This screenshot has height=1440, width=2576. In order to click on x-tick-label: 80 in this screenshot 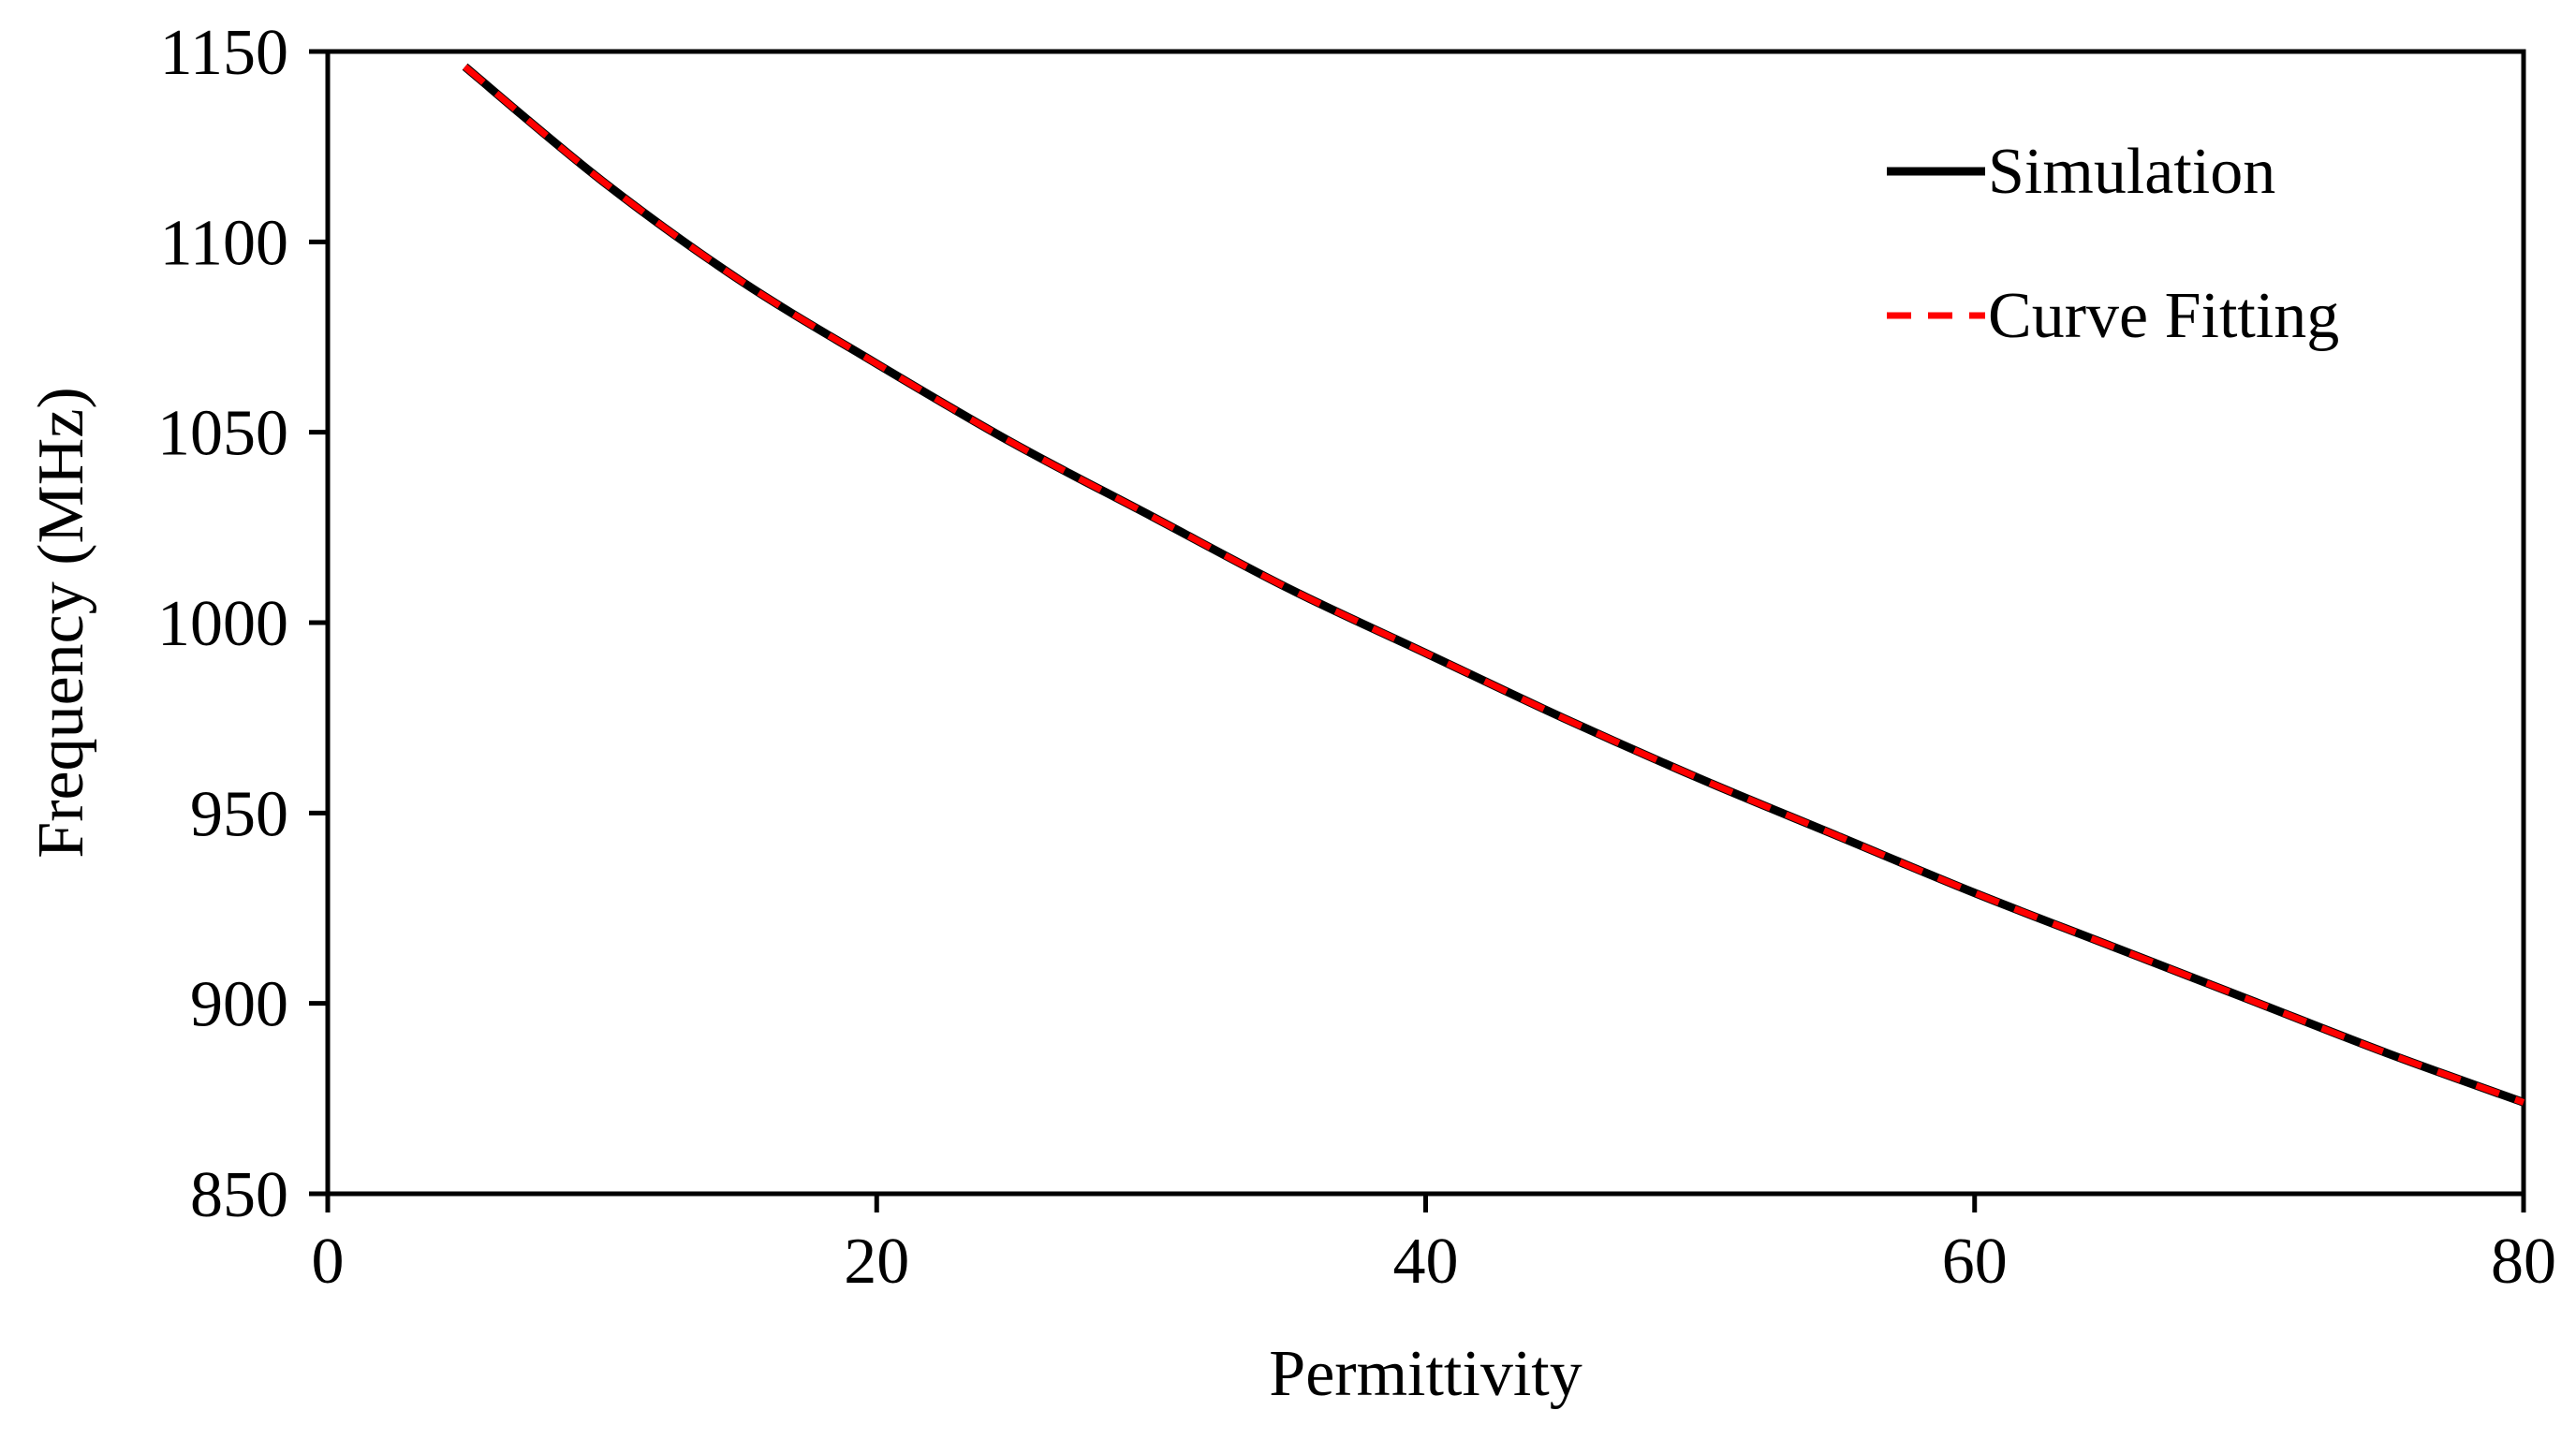, I will do `click(2523, 1262)`.